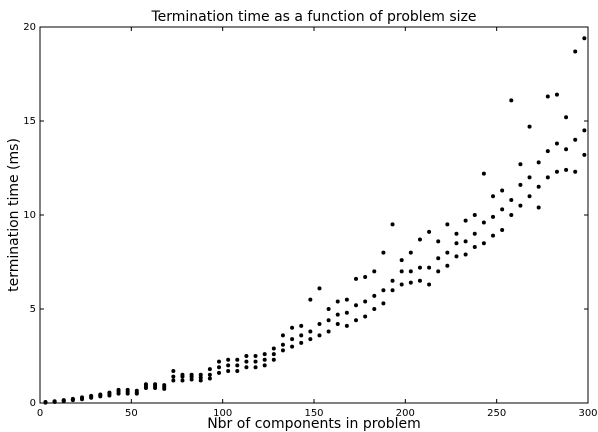 This screenshot has width=598, height=432. What do you see at coordinates (405, 413) in the screenshot?
I see `x-tick-label: 200` at bounding box center [405, 413].